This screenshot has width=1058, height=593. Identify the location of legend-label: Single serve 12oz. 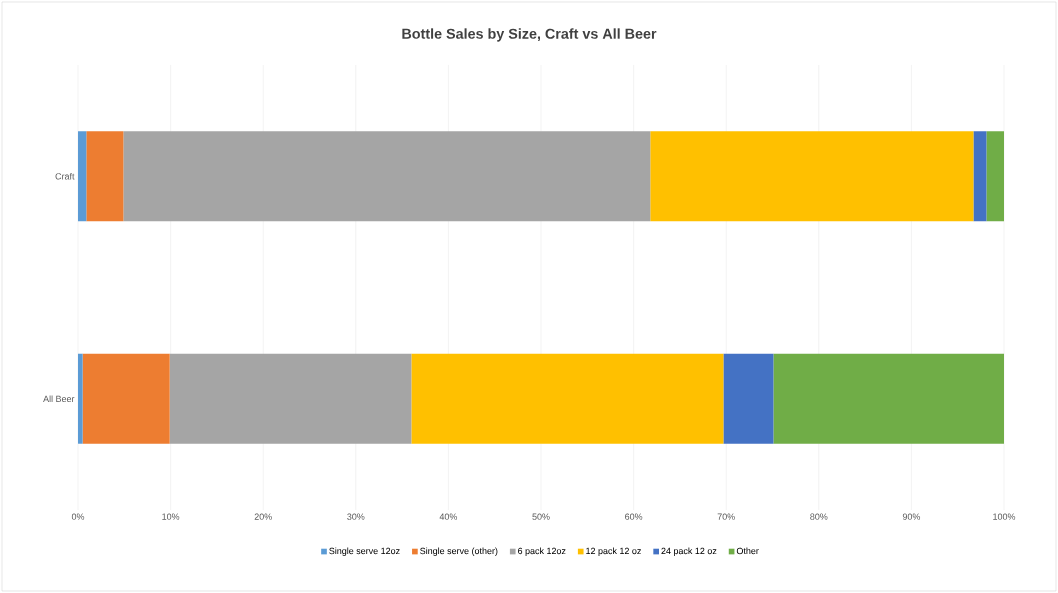
(364, 551).